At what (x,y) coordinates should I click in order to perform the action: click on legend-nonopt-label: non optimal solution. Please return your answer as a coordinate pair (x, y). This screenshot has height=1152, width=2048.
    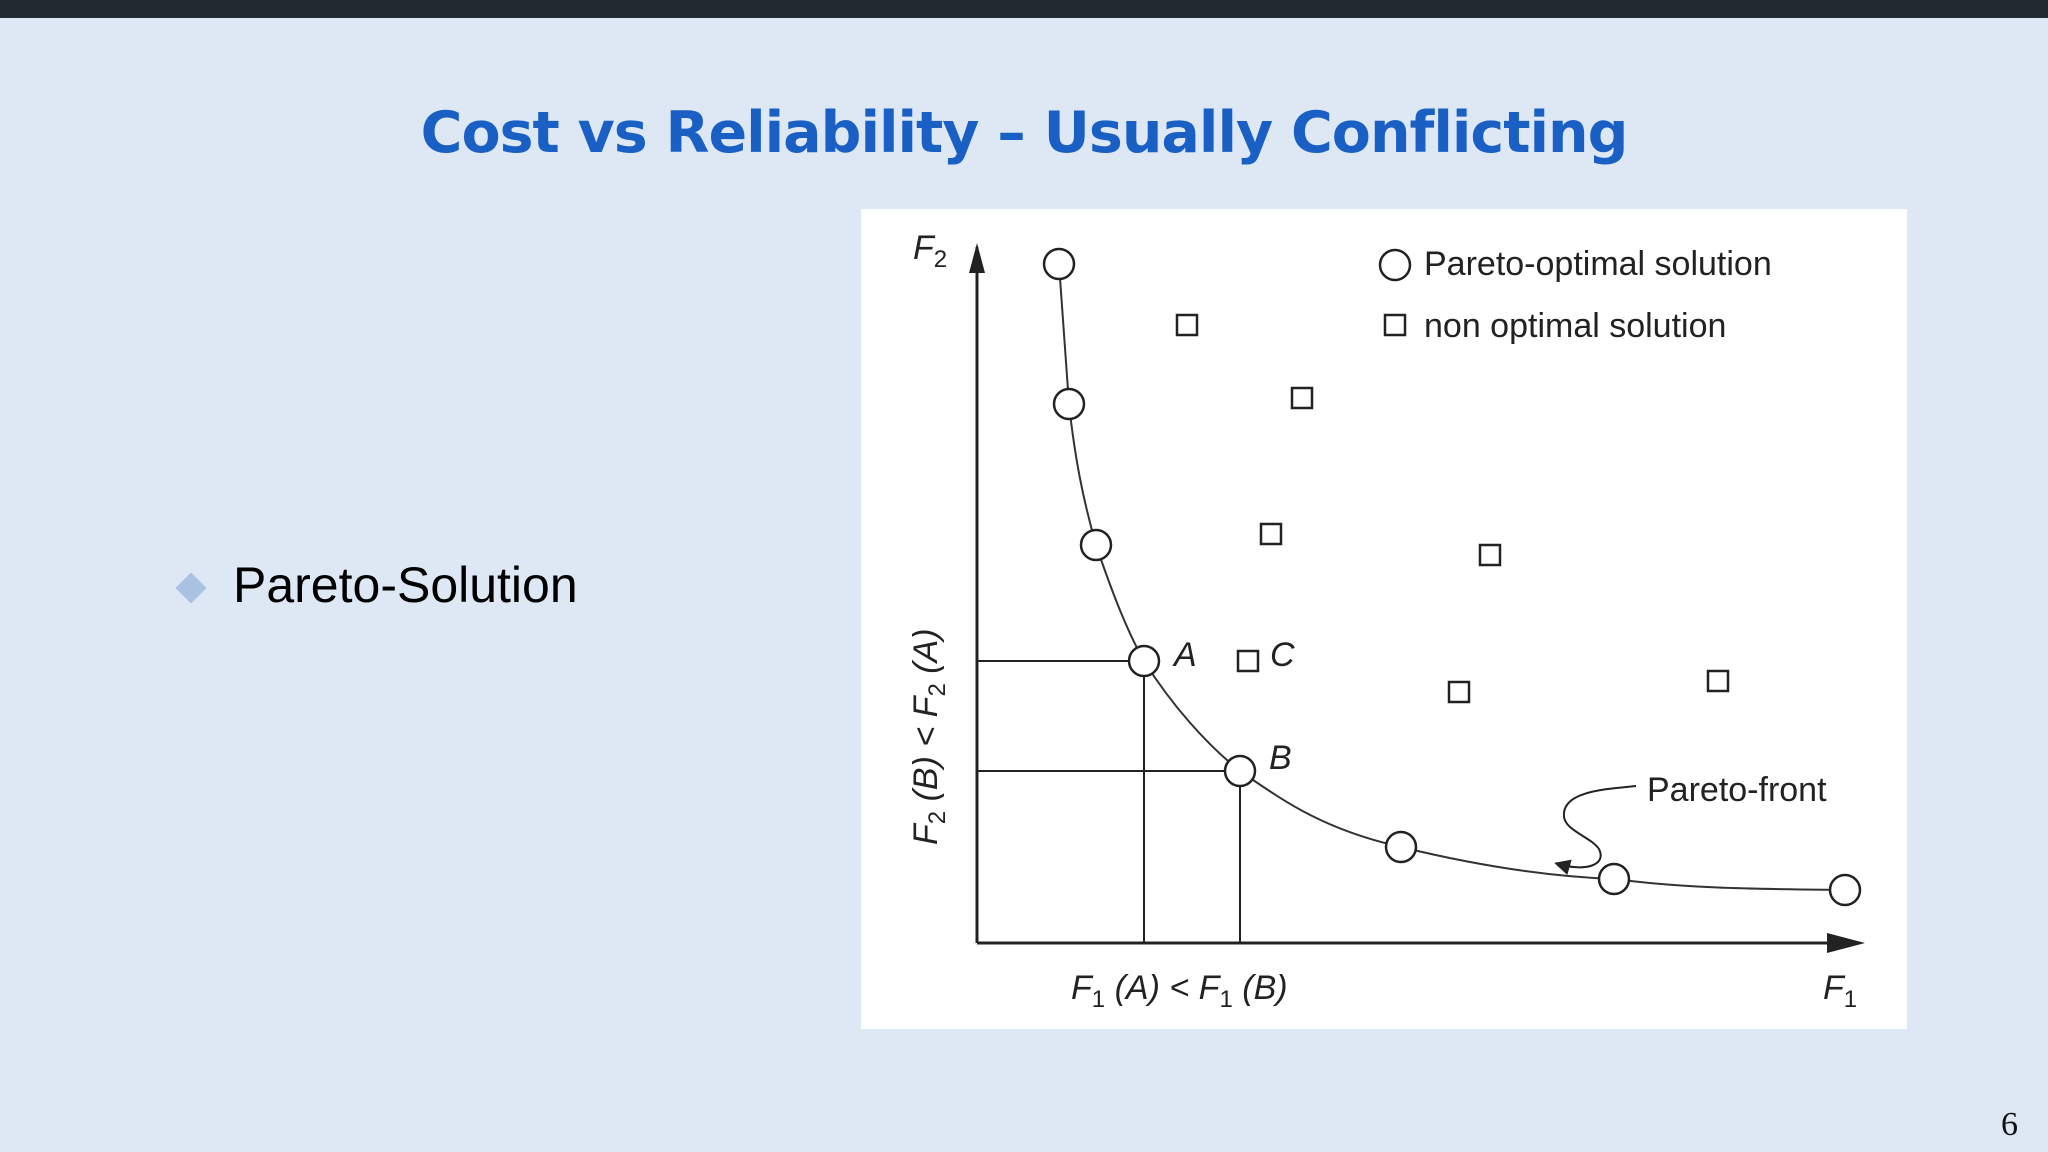
    Looking at the image, I should click on (1575, 326).